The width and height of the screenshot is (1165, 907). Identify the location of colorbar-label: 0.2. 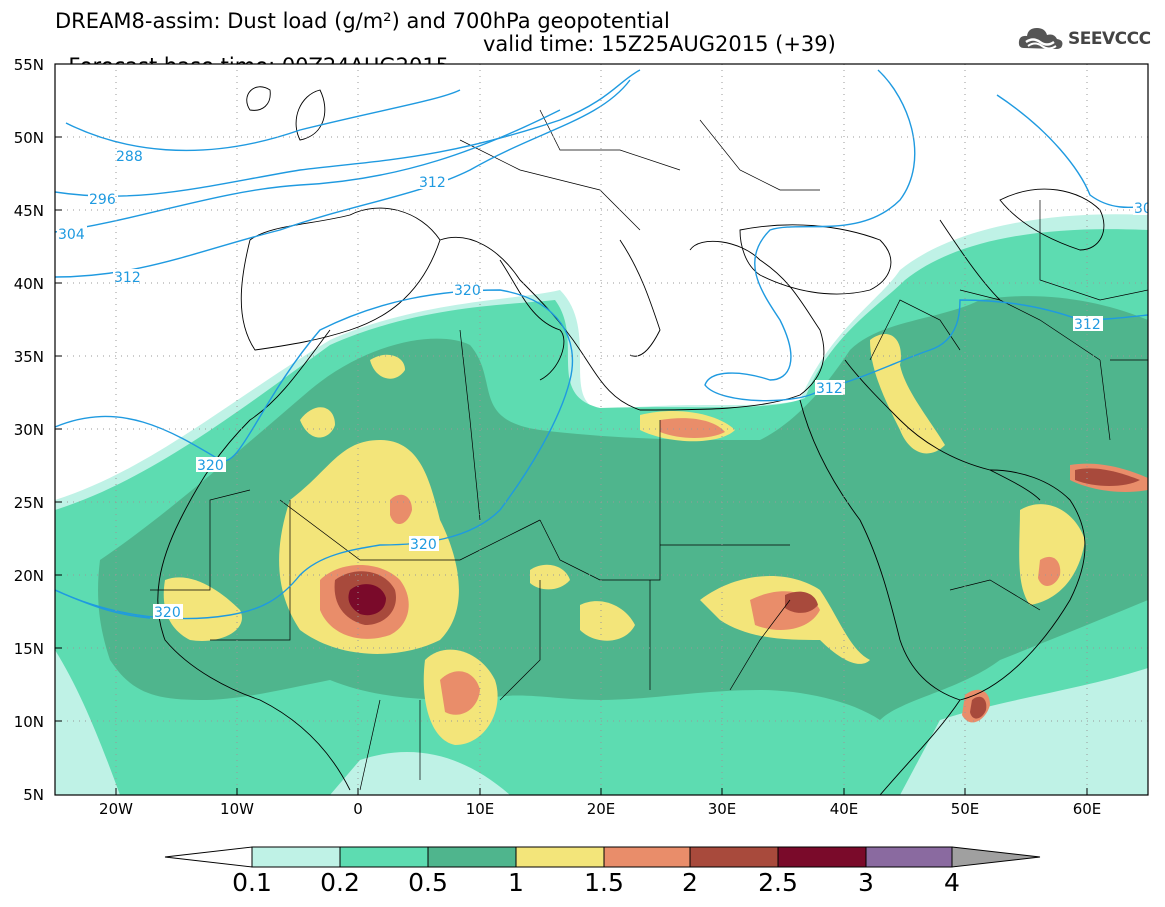
(340, 882).